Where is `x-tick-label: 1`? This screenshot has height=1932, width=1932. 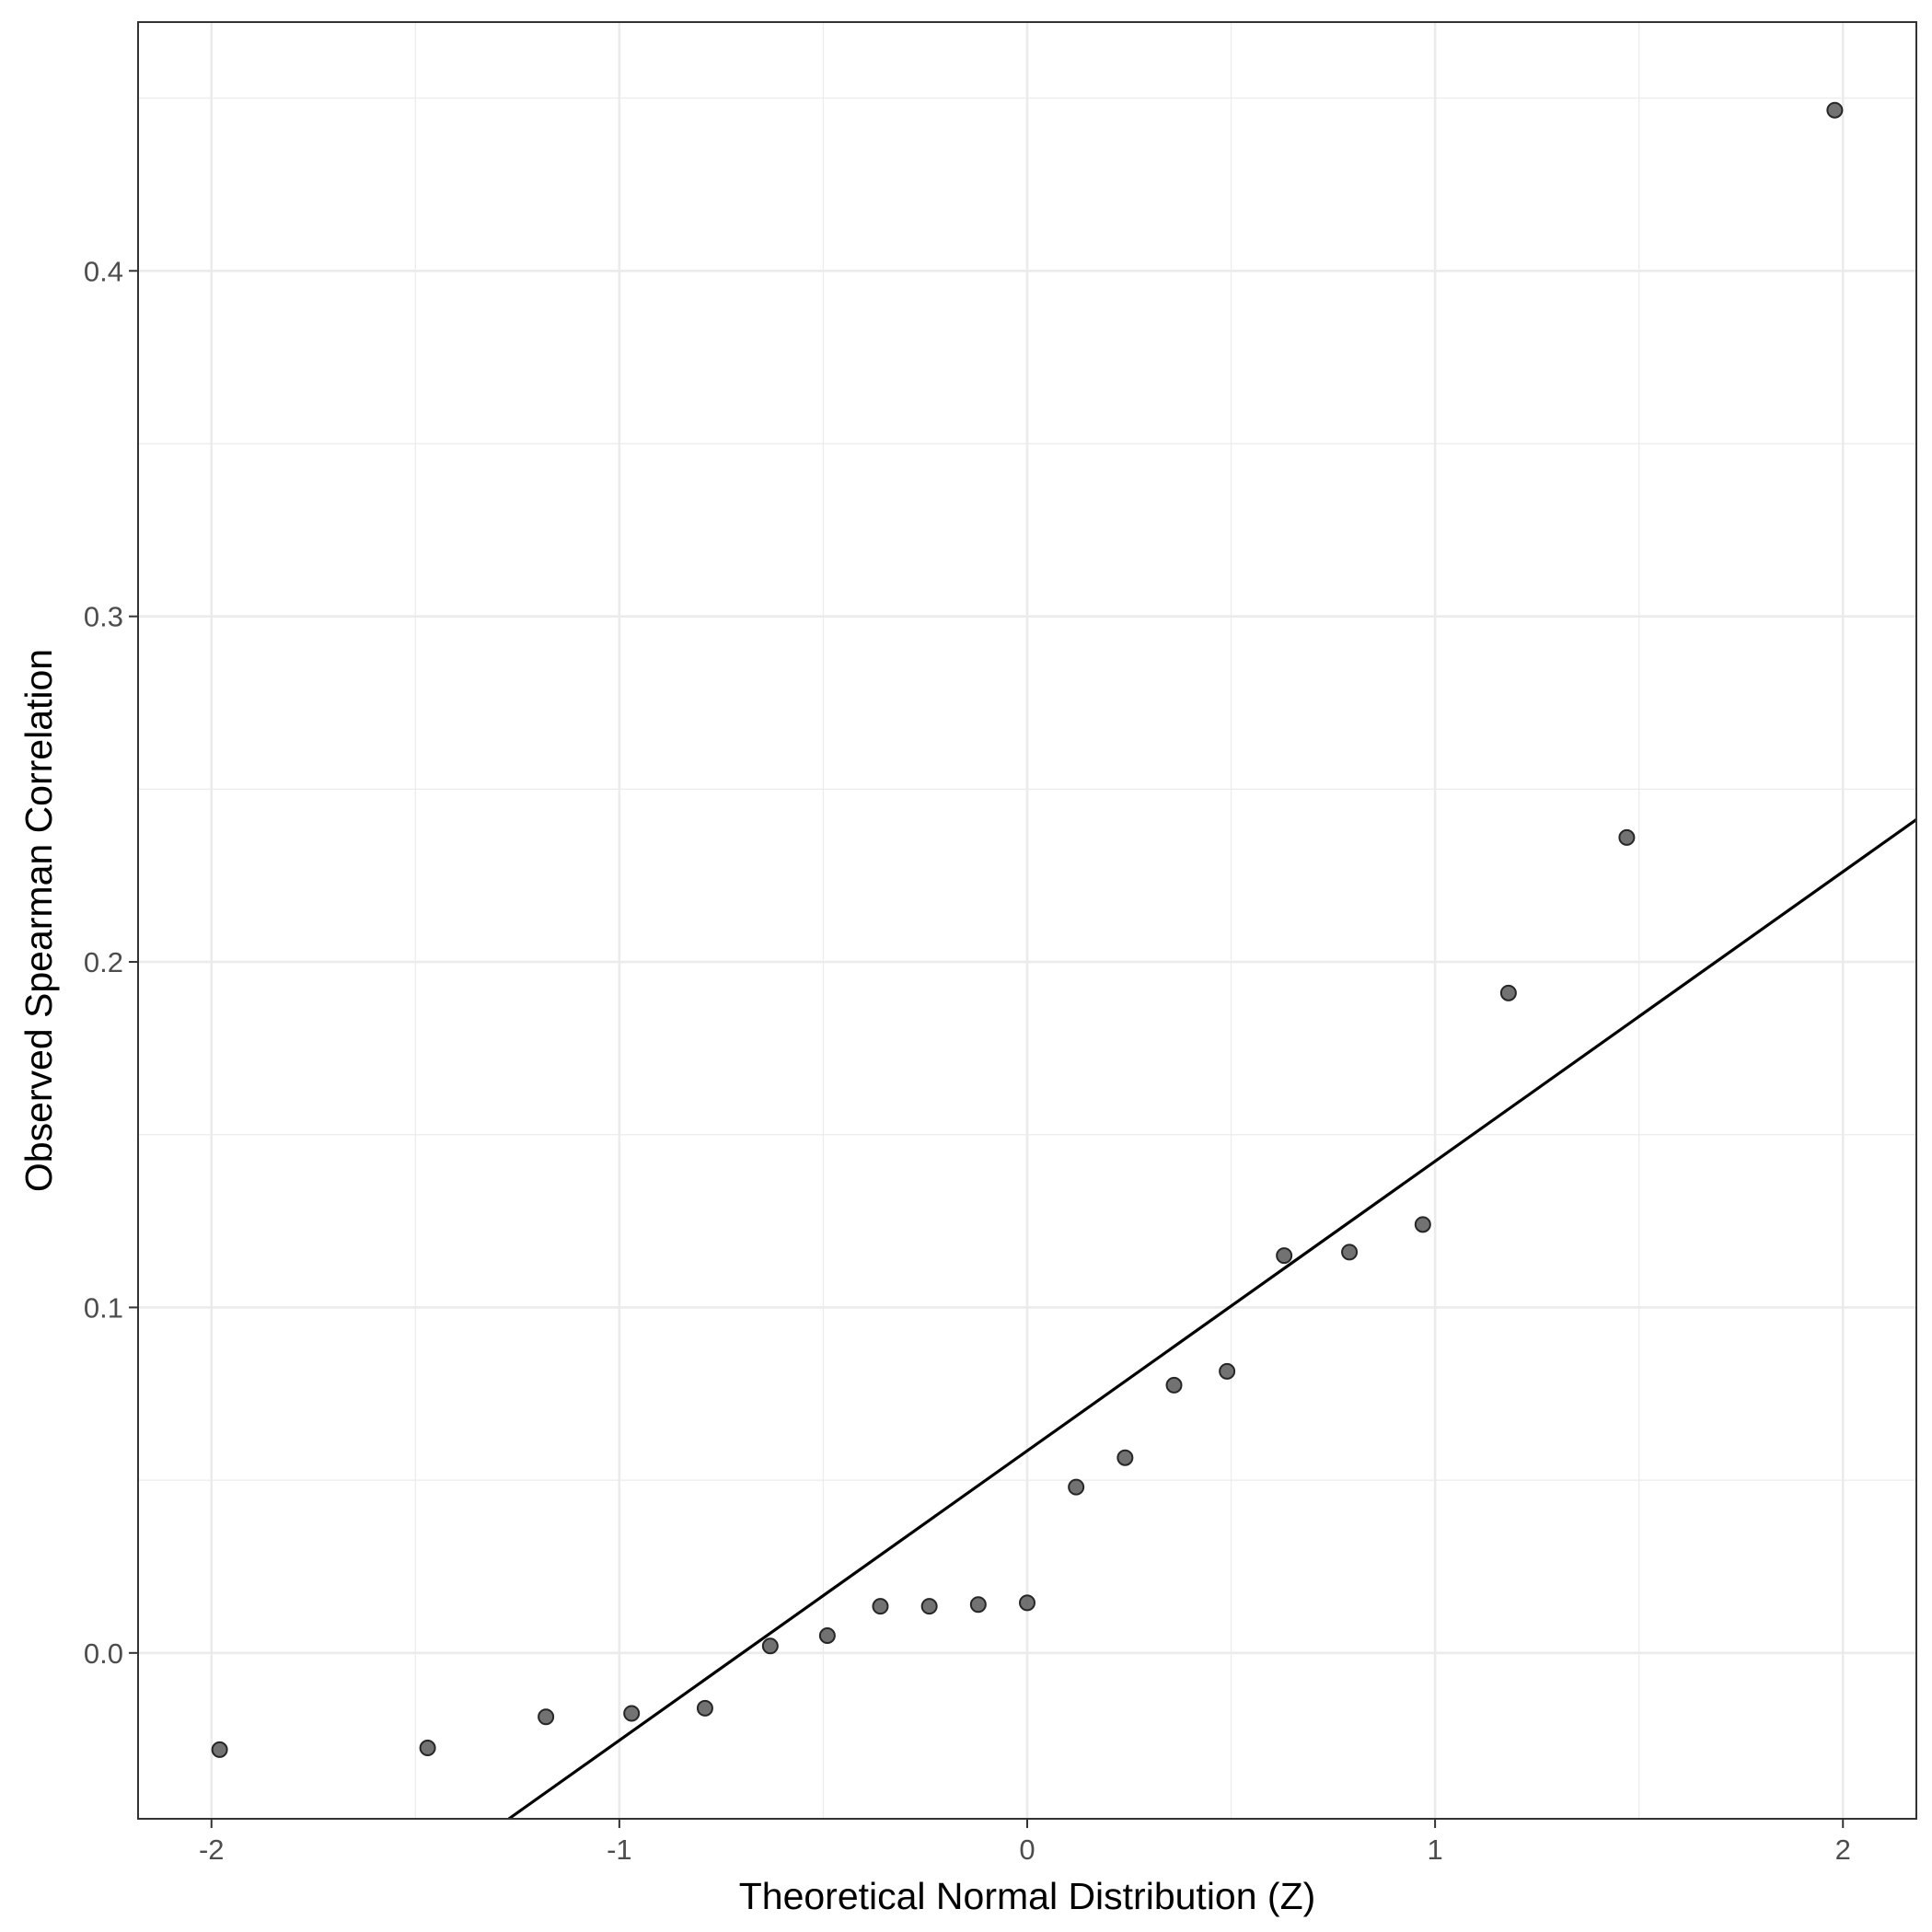
x-tick-label: 1 is located at coordinates (1435, 1850).